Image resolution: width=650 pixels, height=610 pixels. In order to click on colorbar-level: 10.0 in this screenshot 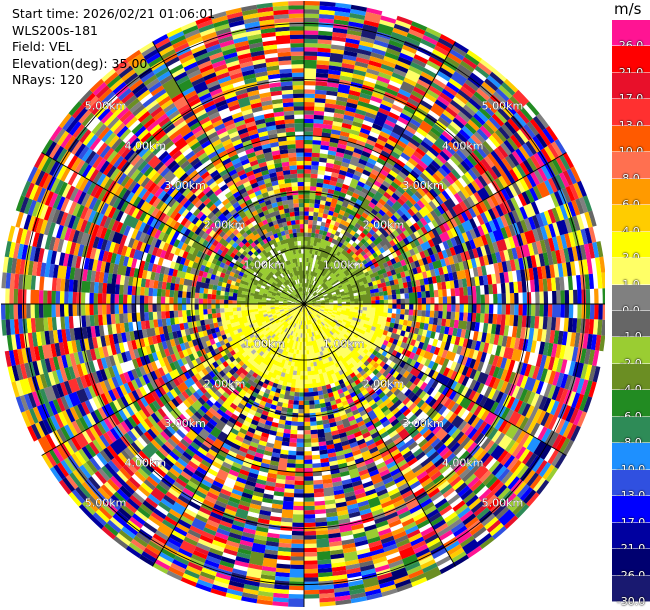, I will do `click(631, 141)`.